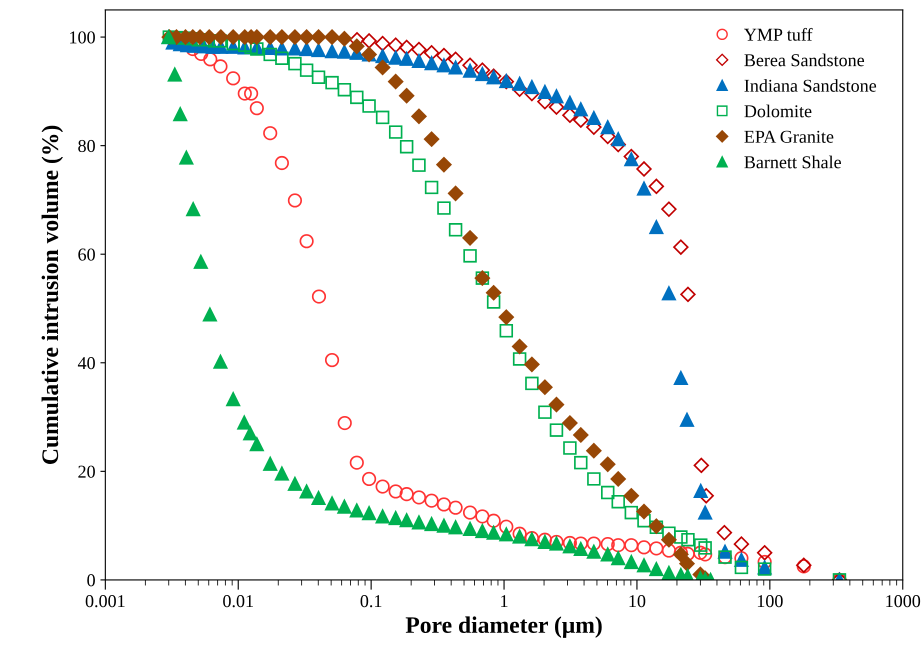 The height and width of the screenshot is (662, 924). Describe the element at coordinates (789, 136) in the screenshot. I see `legend-label: EPA Granite` at that location.